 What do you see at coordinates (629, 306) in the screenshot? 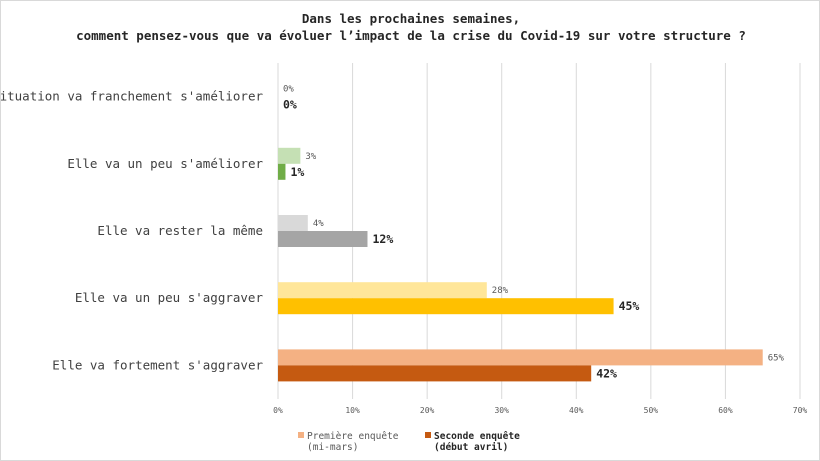
I see `data-label: 45%` at bounding box center [629, 306].